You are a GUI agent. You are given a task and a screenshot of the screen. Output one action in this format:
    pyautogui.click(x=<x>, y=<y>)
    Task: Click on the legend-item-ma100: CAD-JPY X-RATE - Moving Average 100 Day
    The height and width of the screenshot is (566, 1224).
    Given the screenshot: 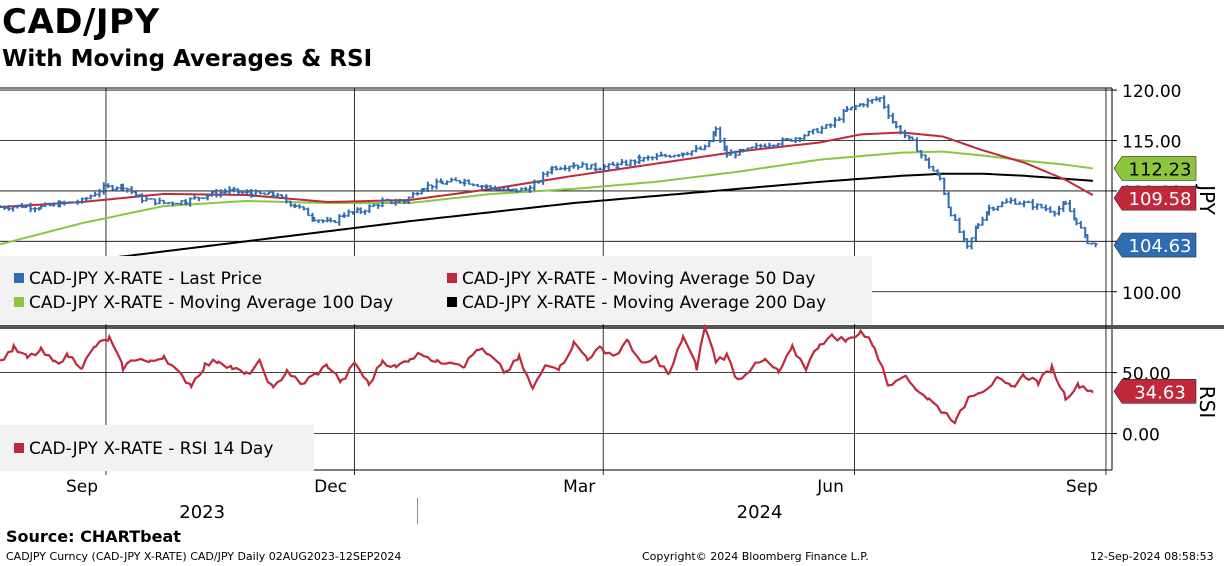 What is the action you would take?
    pyautogui.click(x=203, y=303)
    